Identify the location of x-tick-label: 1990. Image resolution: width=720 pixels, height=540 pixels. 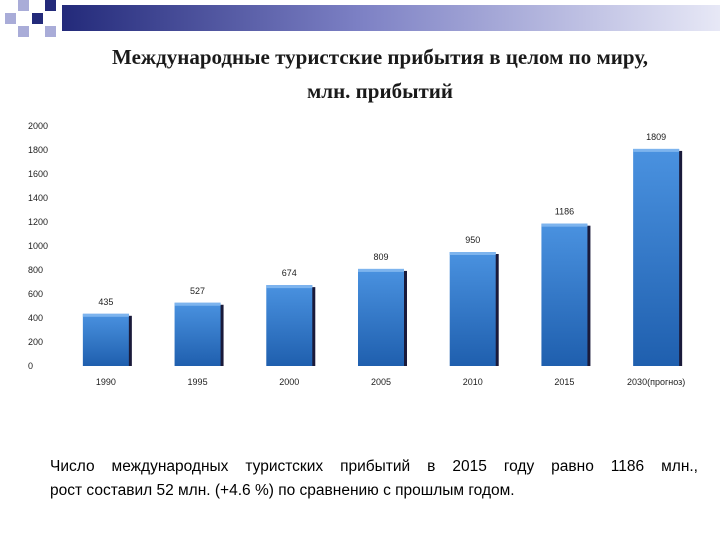
(106, 382).